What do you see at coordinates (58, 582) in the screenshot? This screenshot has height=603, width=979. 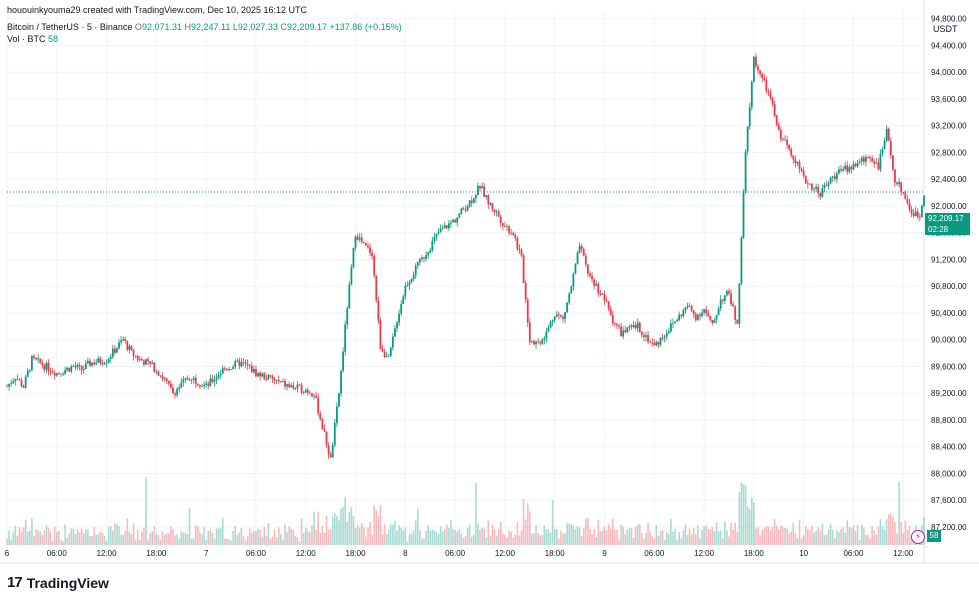 I see `tradingview-logo: 17 TradingView` at bounding box center [58, 582].